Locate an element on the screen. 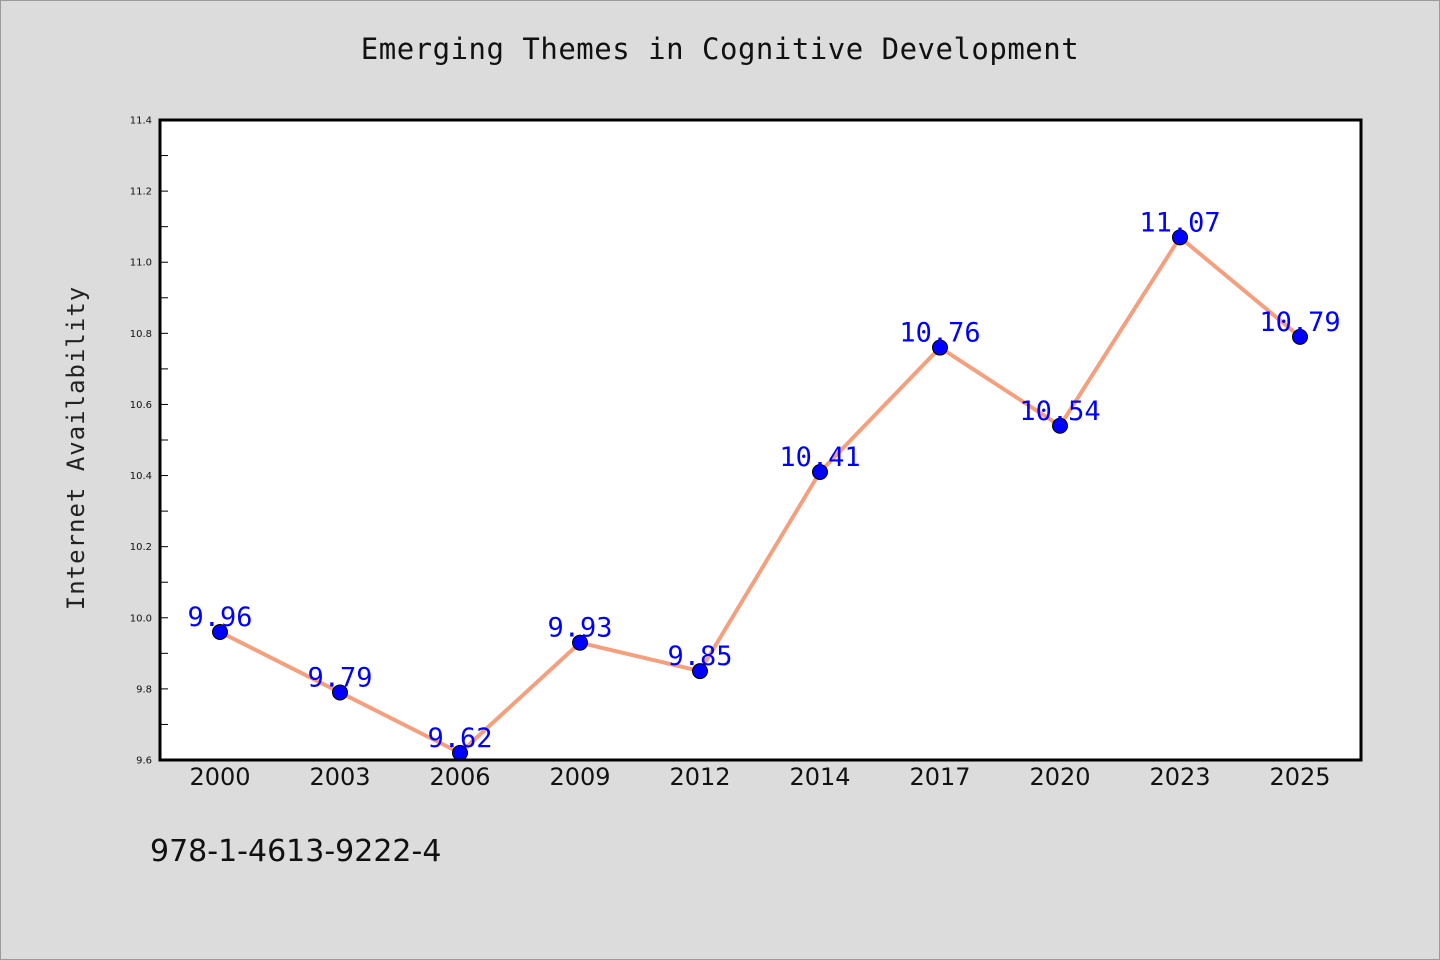 This screenshot has height=960, width=1440. y-tick-label: 10.6 is located at coordinates (141, 405).